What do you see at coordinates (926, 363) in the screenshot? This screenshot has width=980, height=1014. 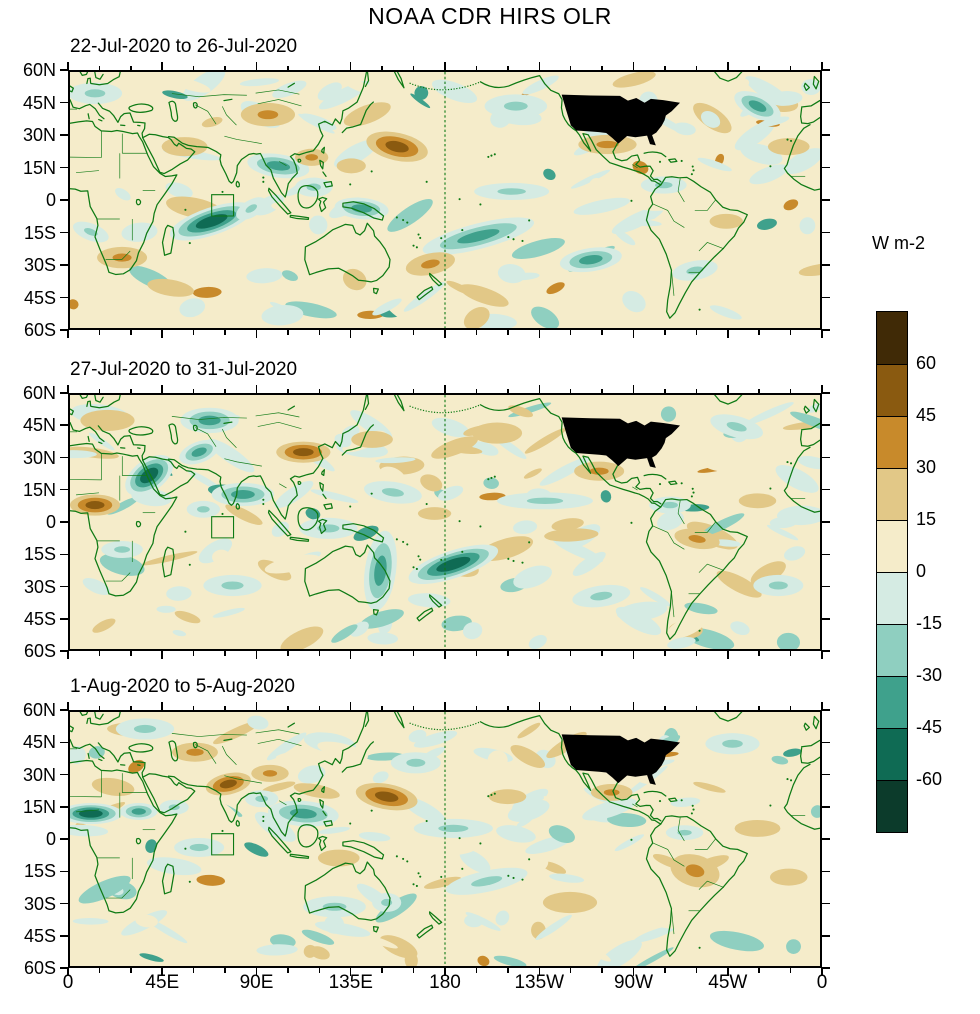 I see `colorbar-tick-label: 60` at bounding box center [926, 363].